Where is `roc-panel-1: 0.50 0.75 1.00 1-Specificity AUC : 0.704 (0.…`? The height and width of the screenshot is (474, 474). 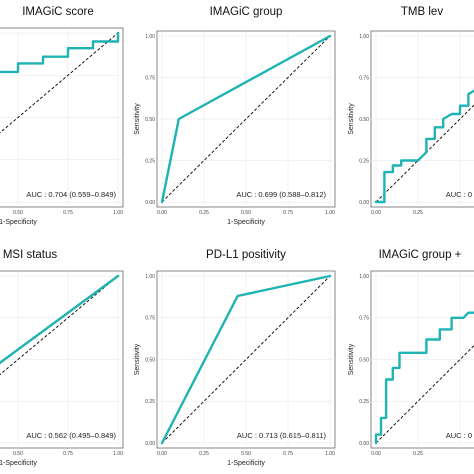 roc-panel-1: 0.50 0.75 1.00 1-Specificity AUC : 0.704 (0.… is located at coordinates (62, 116).